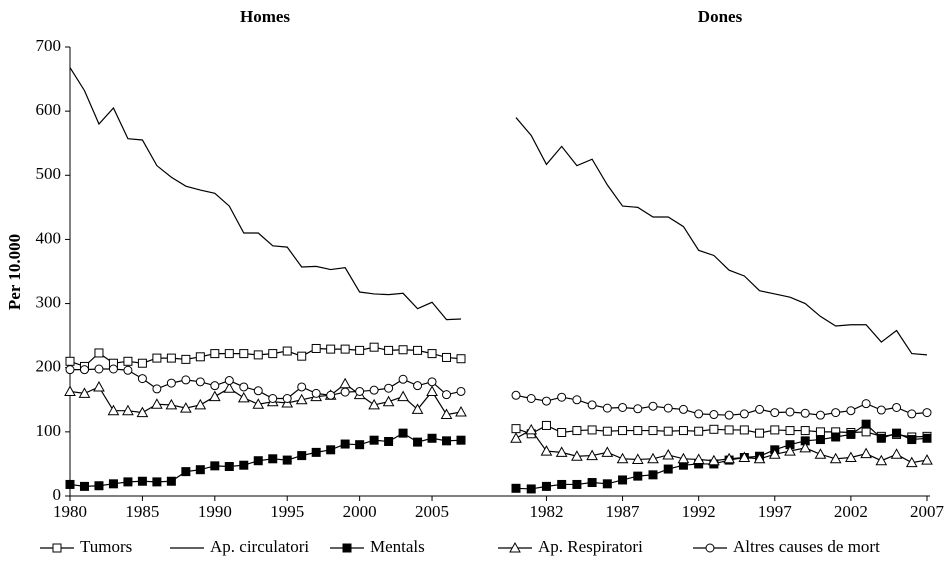 Image resolution: width=949 pixels, height=570 pixels. I want to click on x-tick-label: 1997, so click(775, 511).